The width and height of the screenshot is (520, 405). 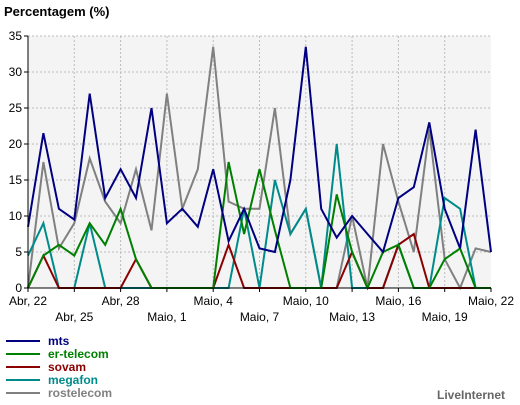 I want to click on y-tick-label: 5, so click(x=18, y=252).